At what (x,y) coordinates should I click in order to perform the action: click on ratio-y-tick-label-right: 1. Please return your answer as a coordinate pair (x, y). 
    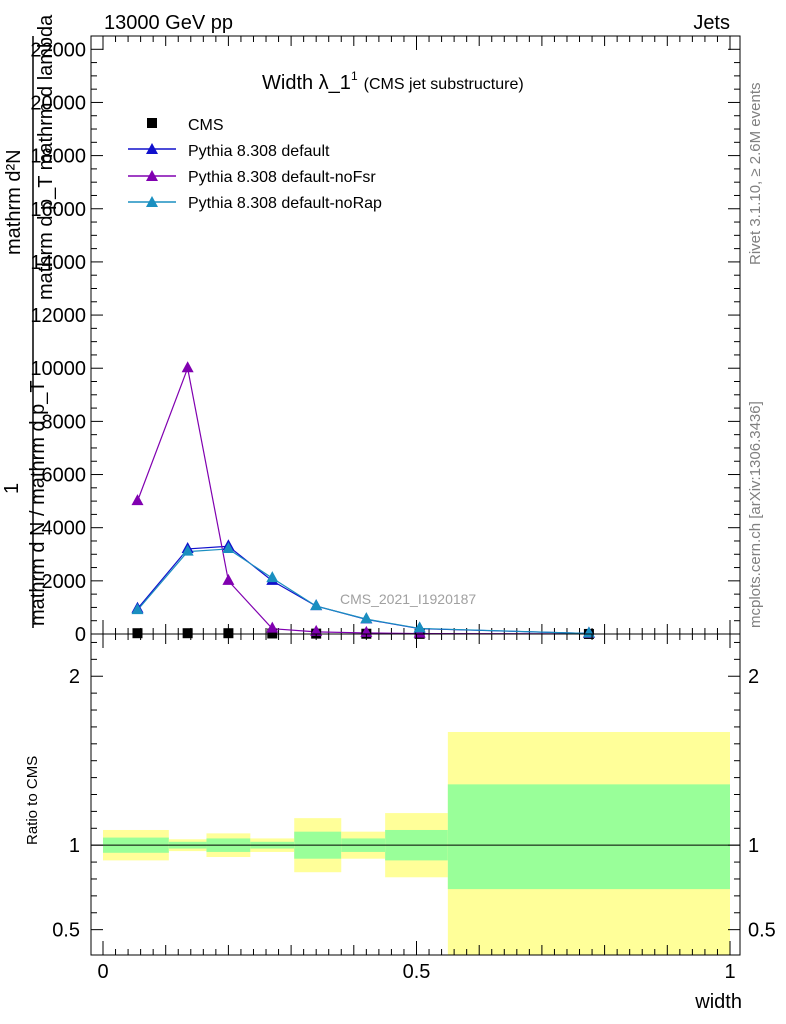
    Looking at the image, I should click on (753, 846).